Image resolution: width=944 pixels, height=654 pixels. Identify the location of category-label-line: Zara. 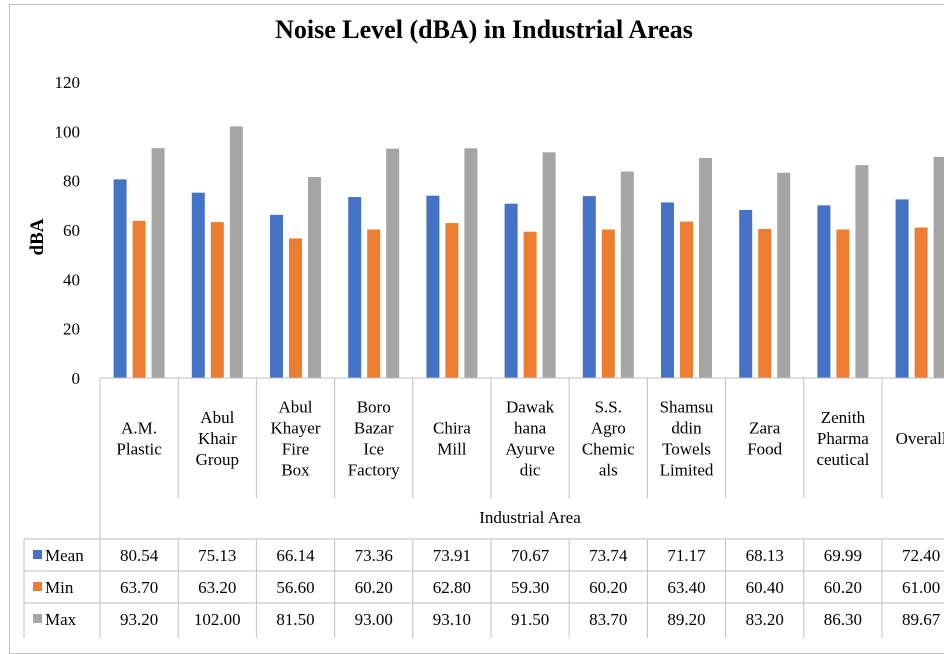
(765, 428).